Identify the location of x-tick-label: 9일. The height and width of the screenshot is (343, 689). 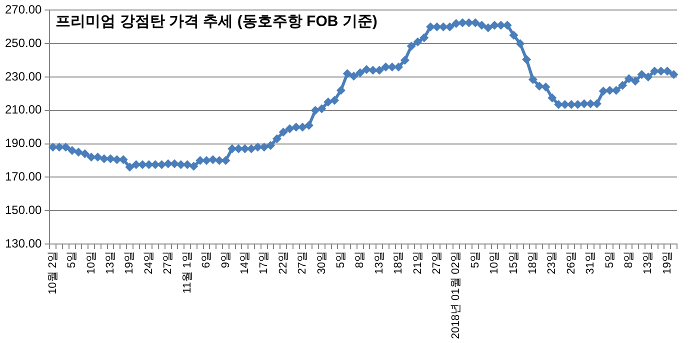
(226, 259).